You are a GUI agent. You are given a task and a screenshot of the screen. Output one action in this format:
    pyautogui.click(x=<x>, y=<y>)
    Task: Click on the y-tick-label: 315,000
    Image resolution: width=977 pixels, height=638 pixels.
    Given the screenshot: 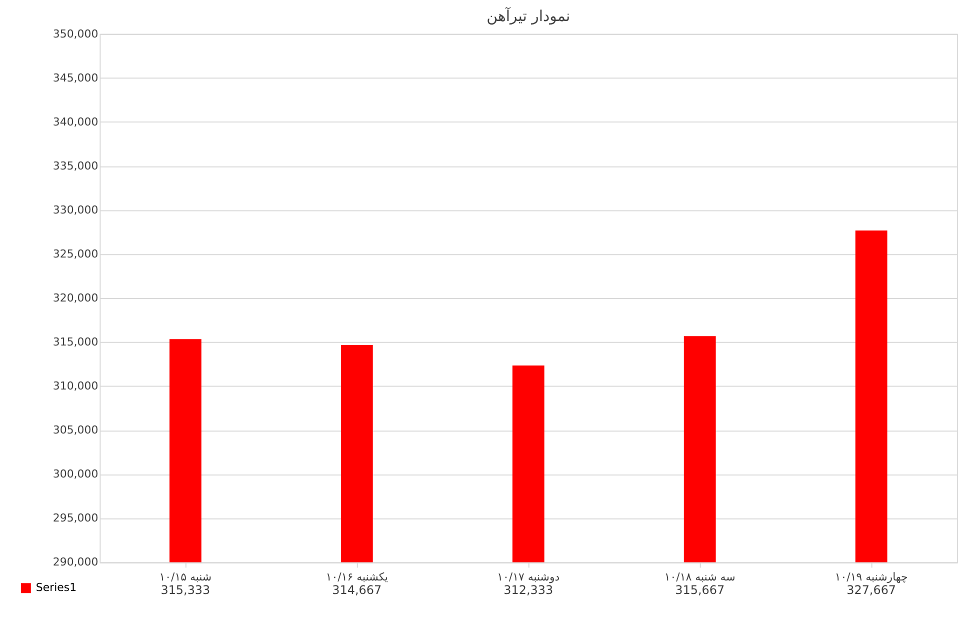 What is the action you would take?
    pyautogui.click(x=75, y=342)
    